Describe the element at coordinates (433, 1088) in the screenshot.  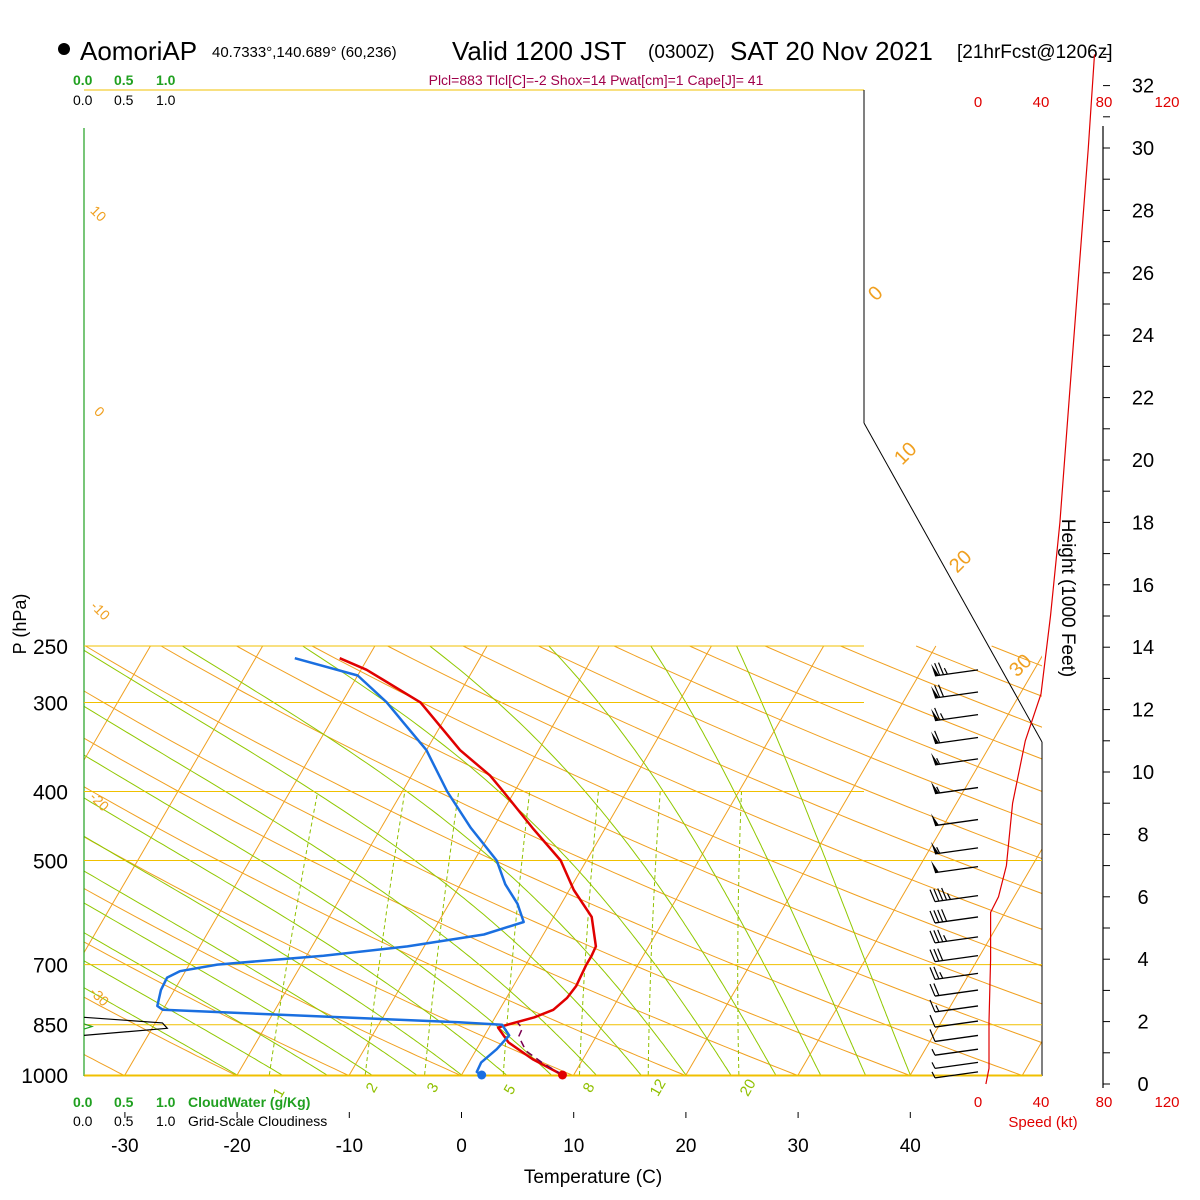
I see `mixing-ratio-label: 3` at that location.